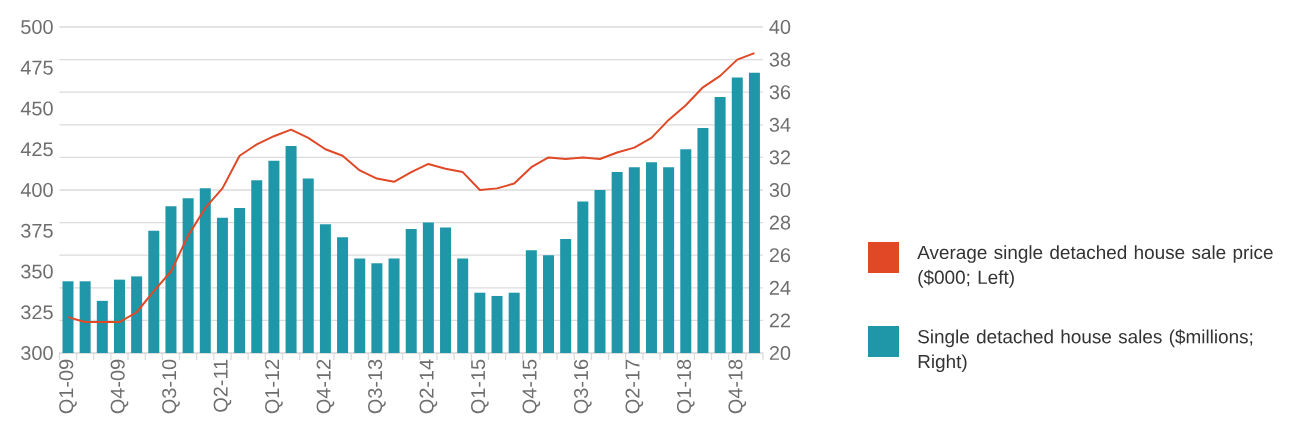 This screenshot has width=1306, height=431. I want to click on y2-tick-label: 20, so click(780, 353).